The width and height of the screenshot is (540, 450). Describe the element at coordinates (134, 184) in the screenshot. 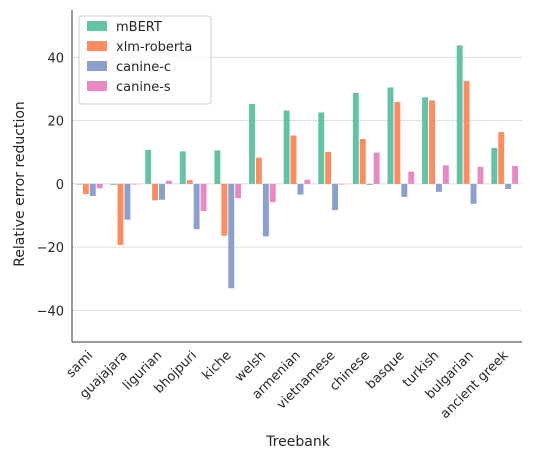

I see `bar-canine-s-guajajara` at that location.